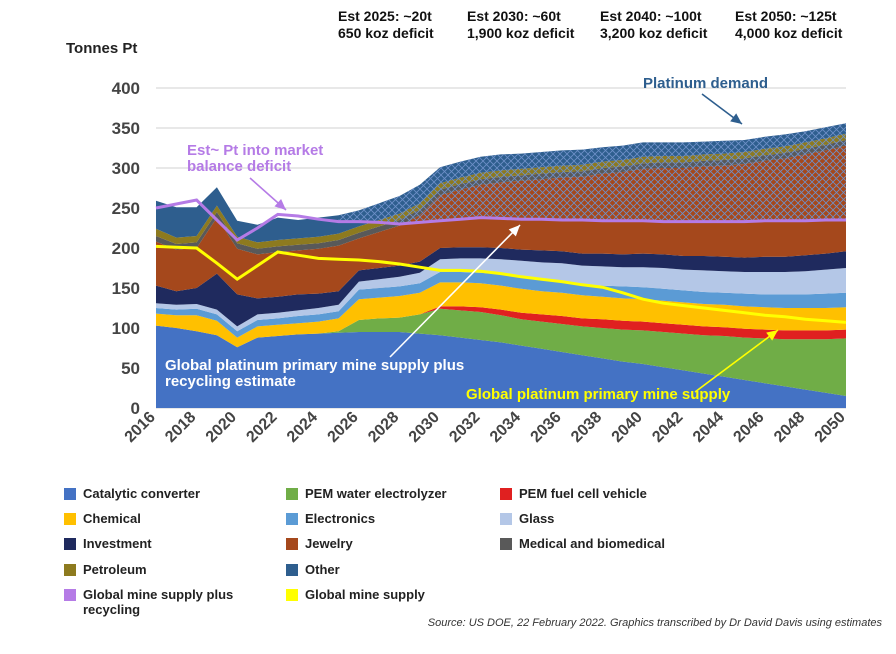 This screenshot has width=896, height=654. I want to click on supply-recycling-arrow, so click(455, 291).